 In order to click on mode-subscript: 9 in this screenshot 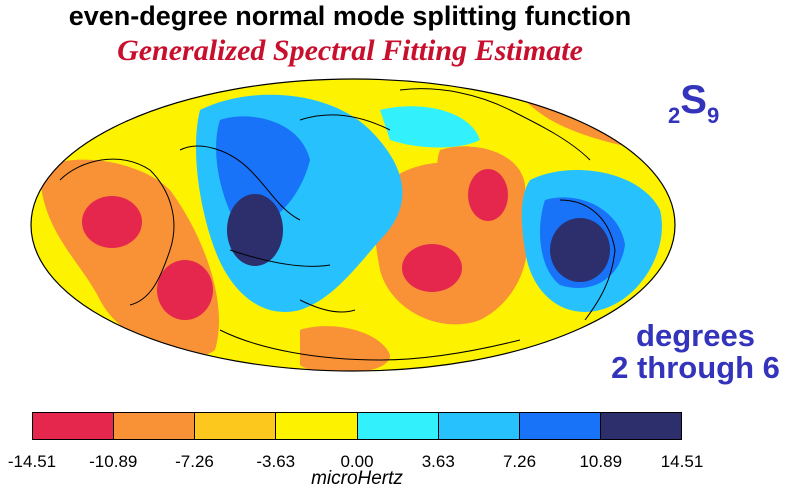, I will do `click(713, 115)`.